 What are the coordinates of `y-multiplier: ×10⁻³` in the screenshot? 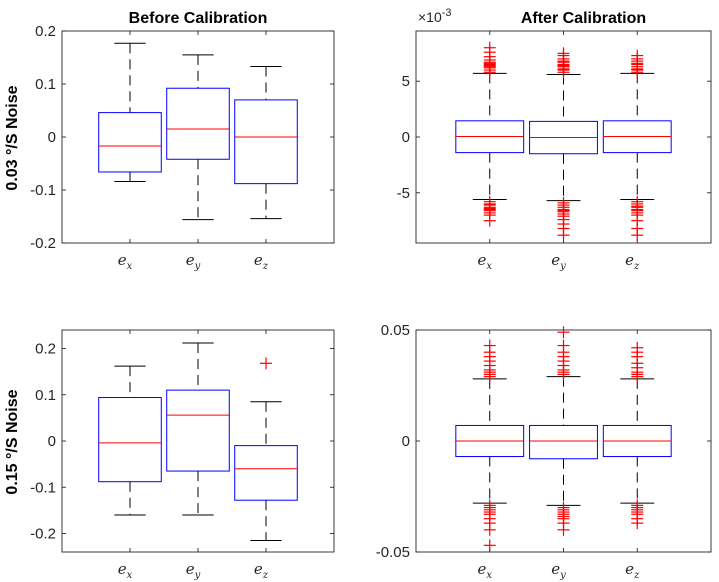 It's located at (435, 16).